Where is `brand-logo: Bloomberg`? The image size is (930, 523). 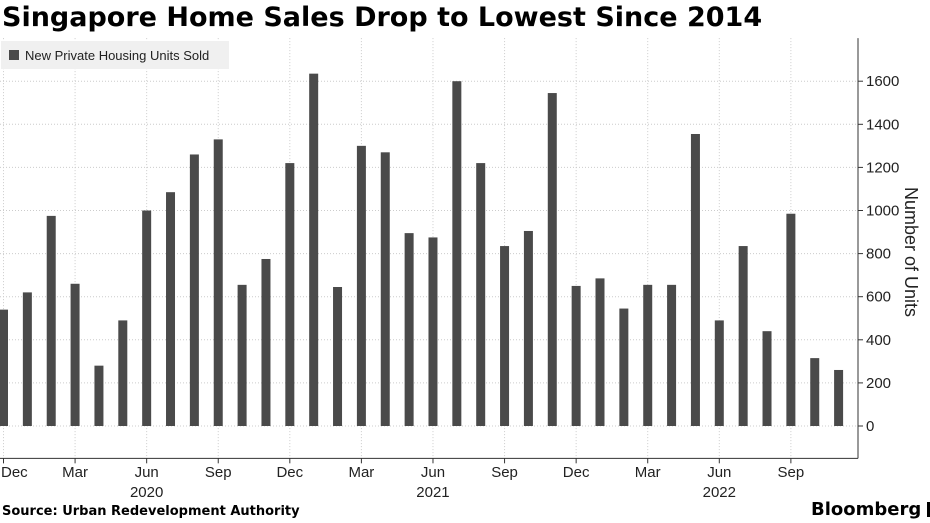
brand-logo: Bloomberg is located at coordinates (870, 509).